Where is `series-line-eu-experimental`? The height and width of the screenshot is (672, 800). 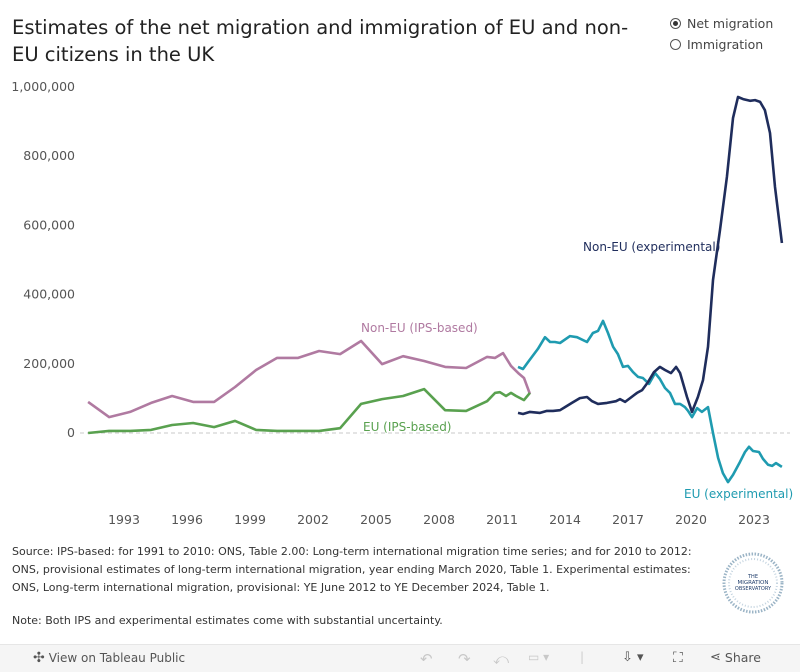
series-line-eu-experimental is located at coordinates (650, 401).